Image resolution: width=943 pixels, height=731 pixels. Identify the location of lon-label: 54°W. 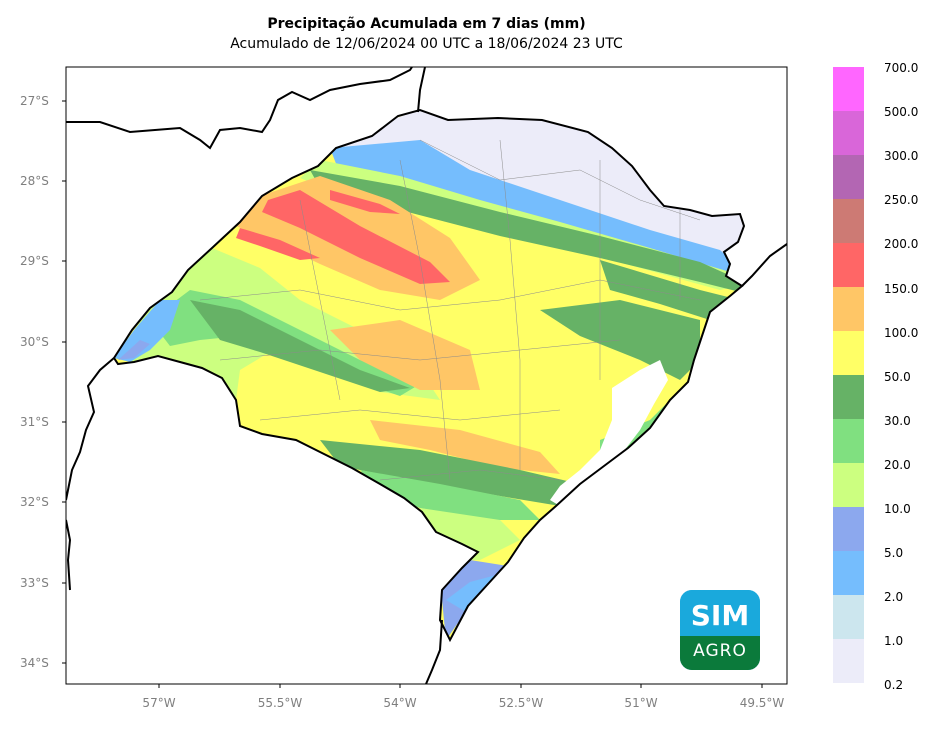
(400, 703).